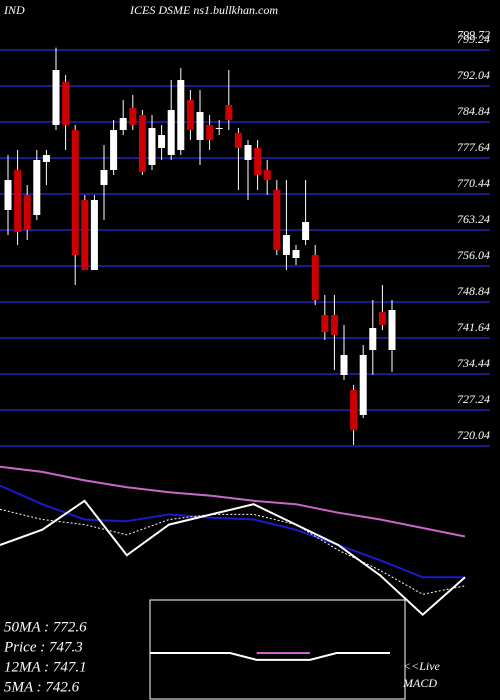 This screenshot has height=700, width=500. I want to click on ma-label: 5MA : 742.6, so click(42, 687).